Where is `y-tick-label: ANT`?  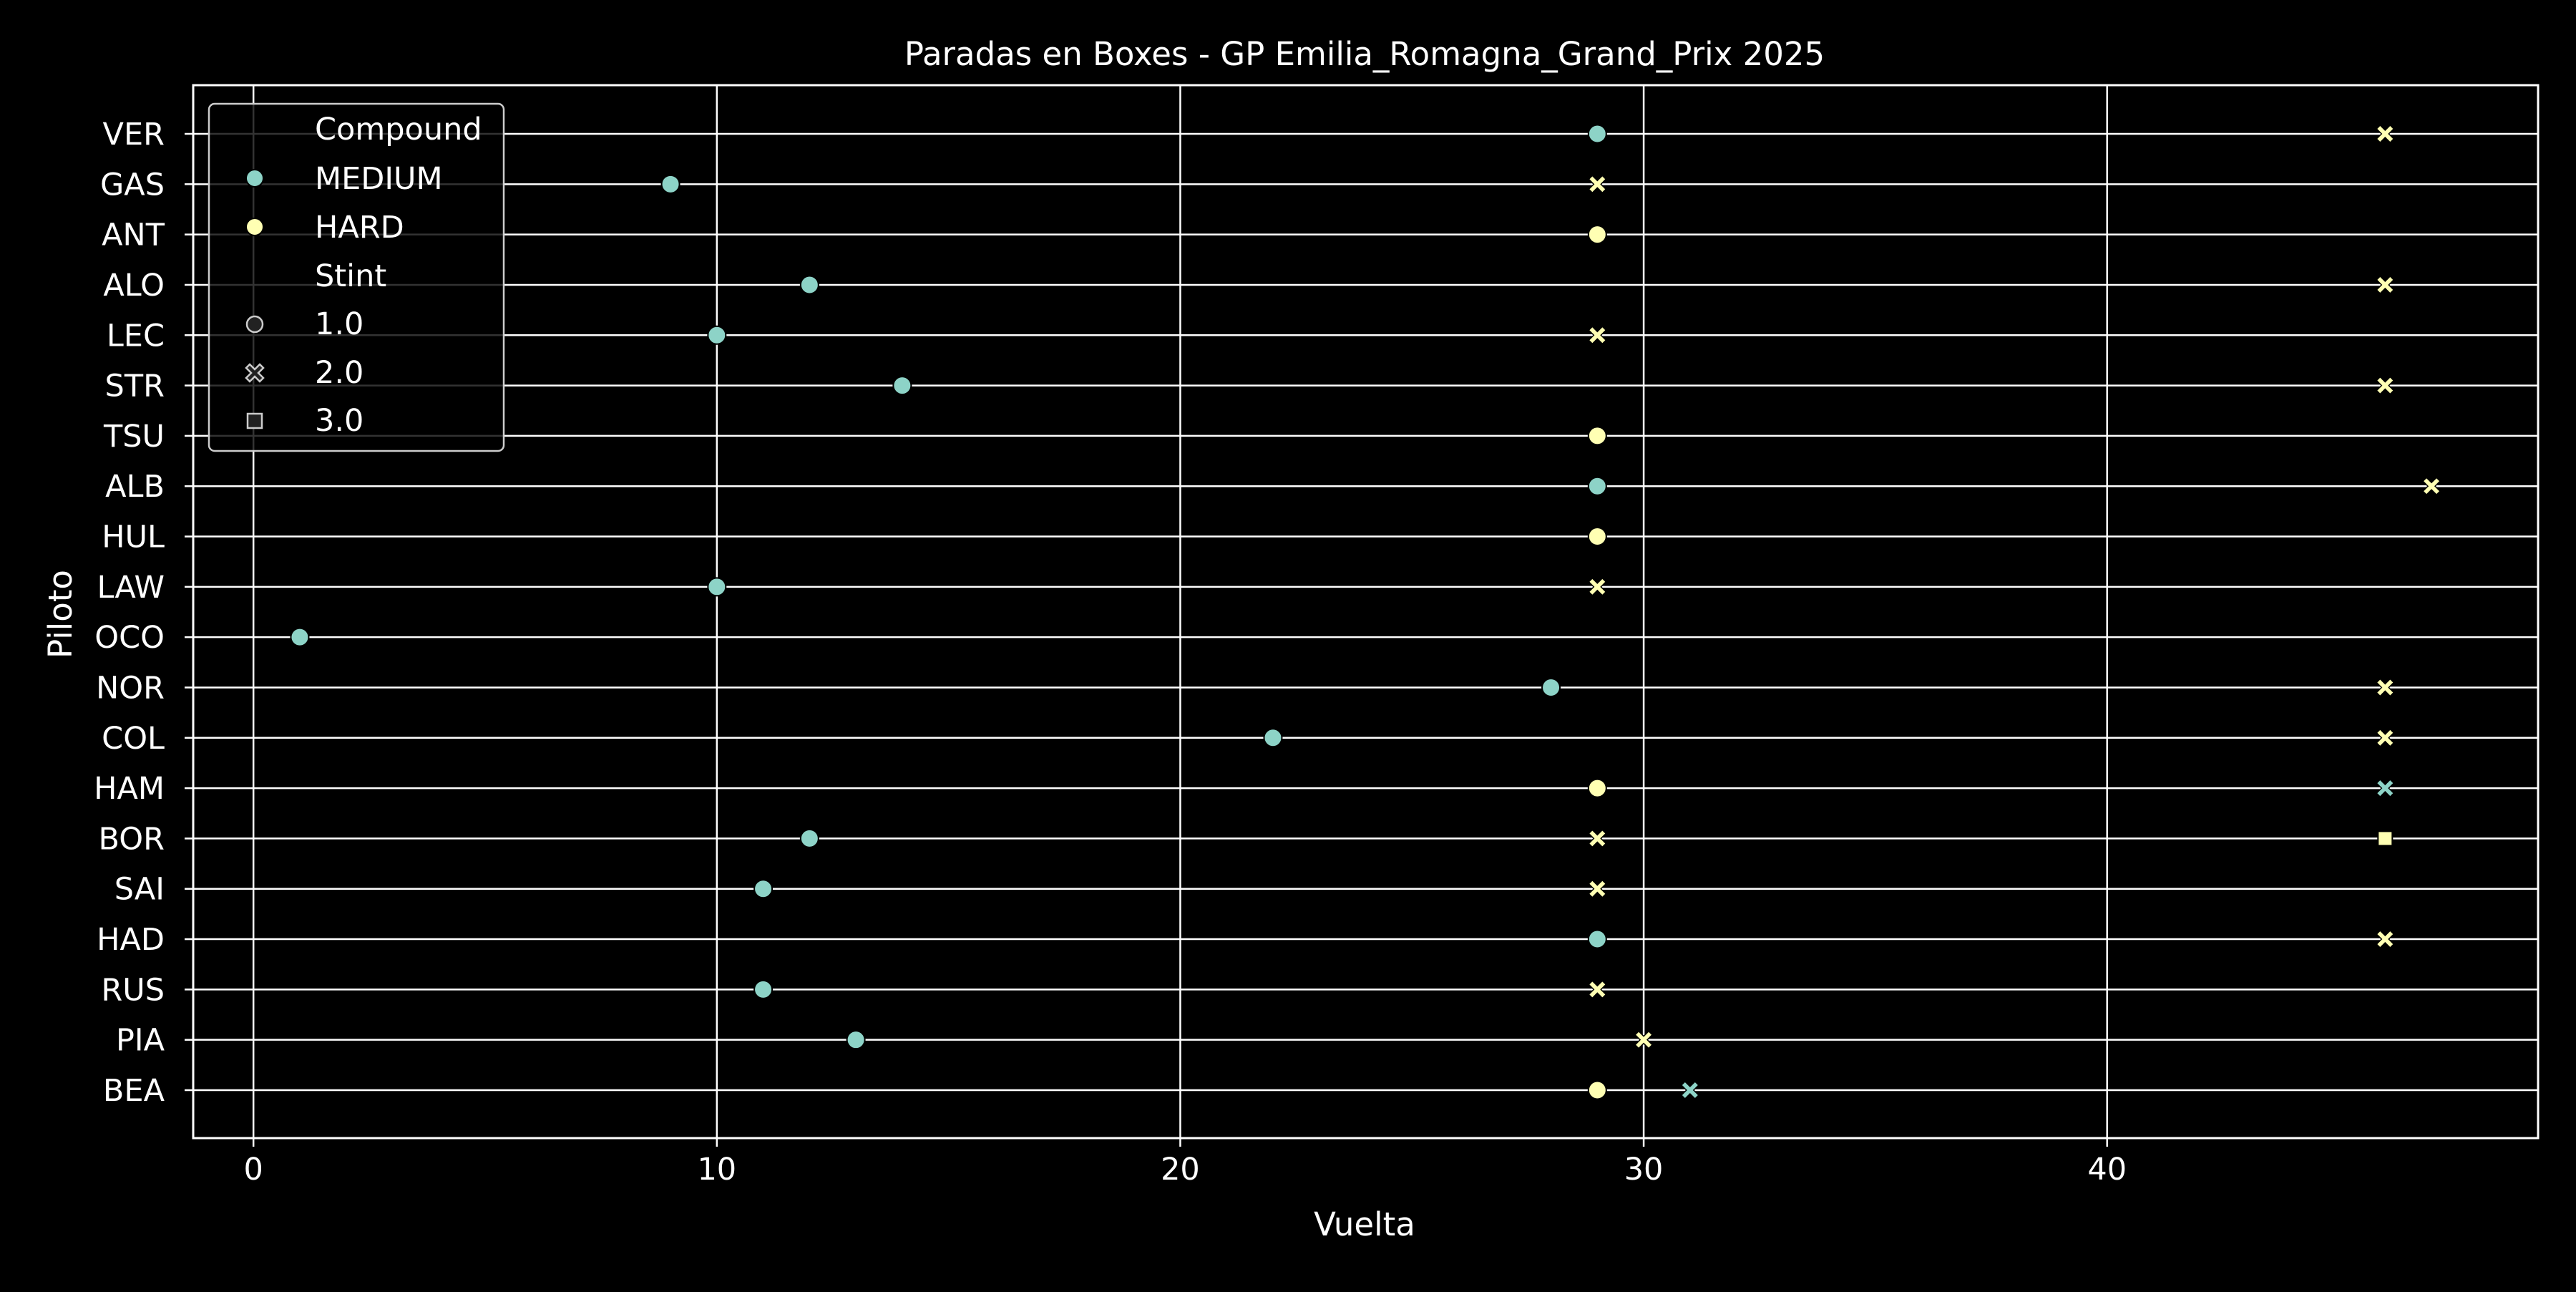 y-tick-label: ANT is located at coordinates (133, 235).